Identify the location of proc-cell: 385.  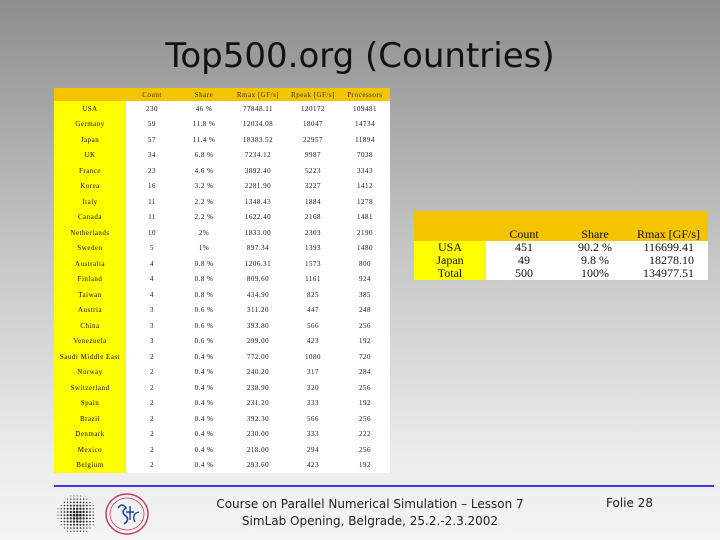
(365, 294).